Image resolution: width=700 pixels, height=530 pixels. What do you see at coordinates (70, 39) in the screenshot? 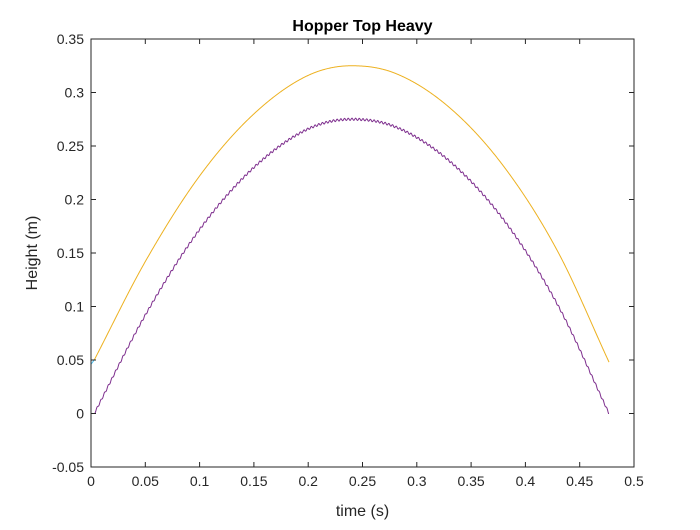
I see `y-tick-label: 0.35` at bounding box center [70, 39].